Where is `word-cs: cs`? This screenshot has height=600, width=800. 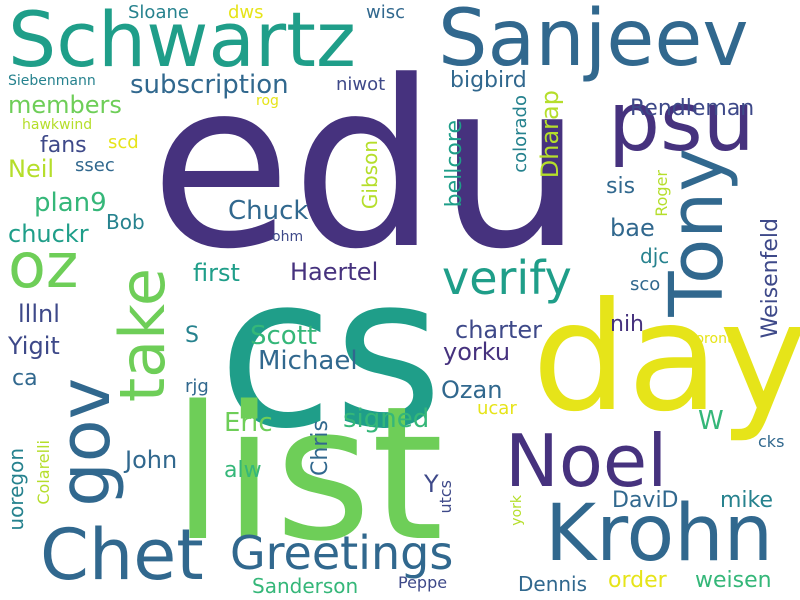
word-cs: cs is located at coordinates (330, 352).